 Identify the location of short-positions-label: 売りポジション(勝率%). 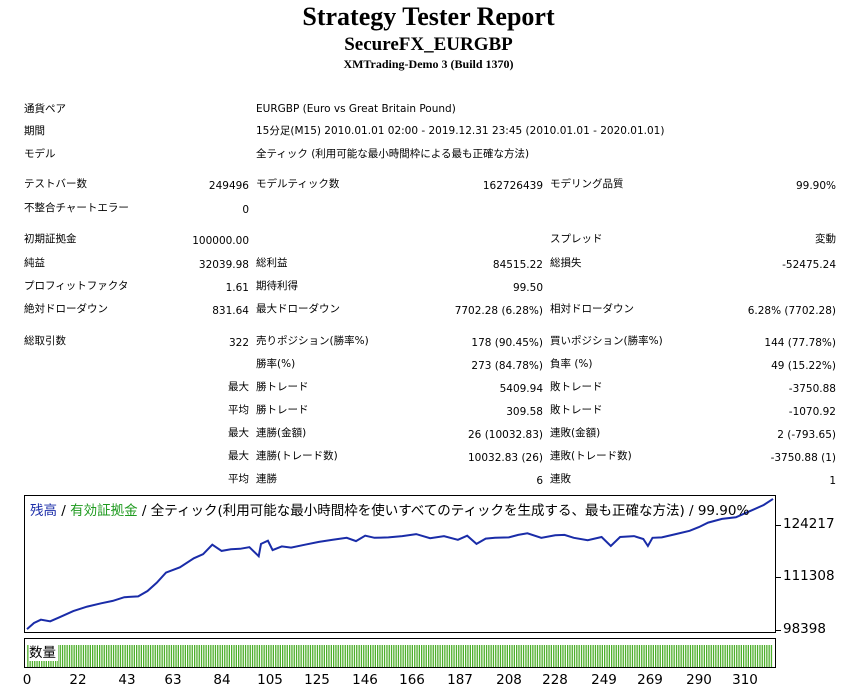
(312, 341).